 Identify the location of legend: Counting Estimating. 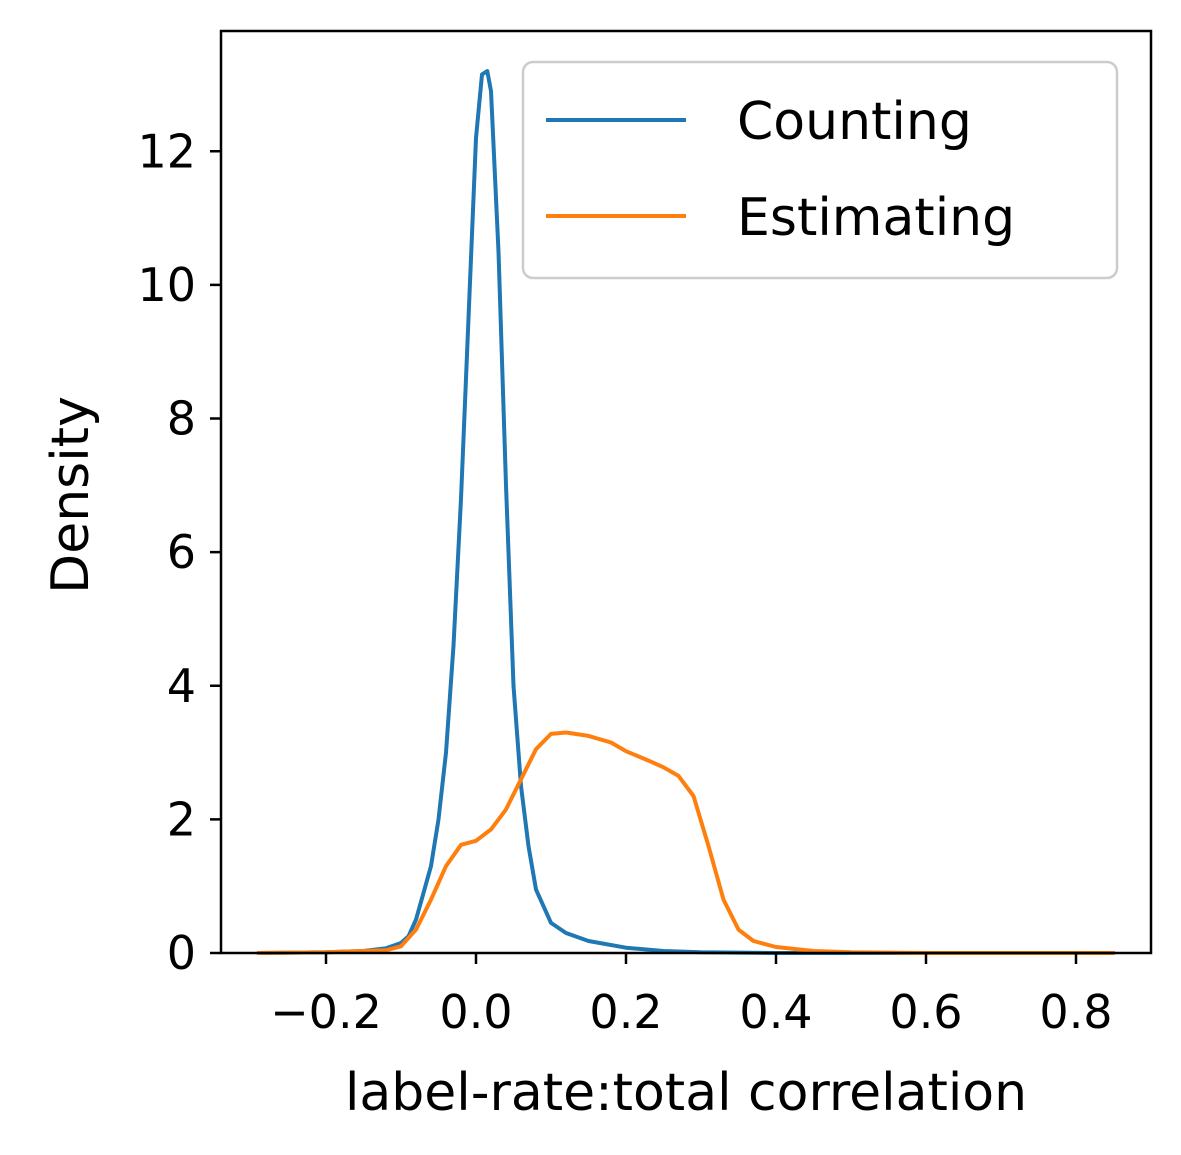
(820, 170).